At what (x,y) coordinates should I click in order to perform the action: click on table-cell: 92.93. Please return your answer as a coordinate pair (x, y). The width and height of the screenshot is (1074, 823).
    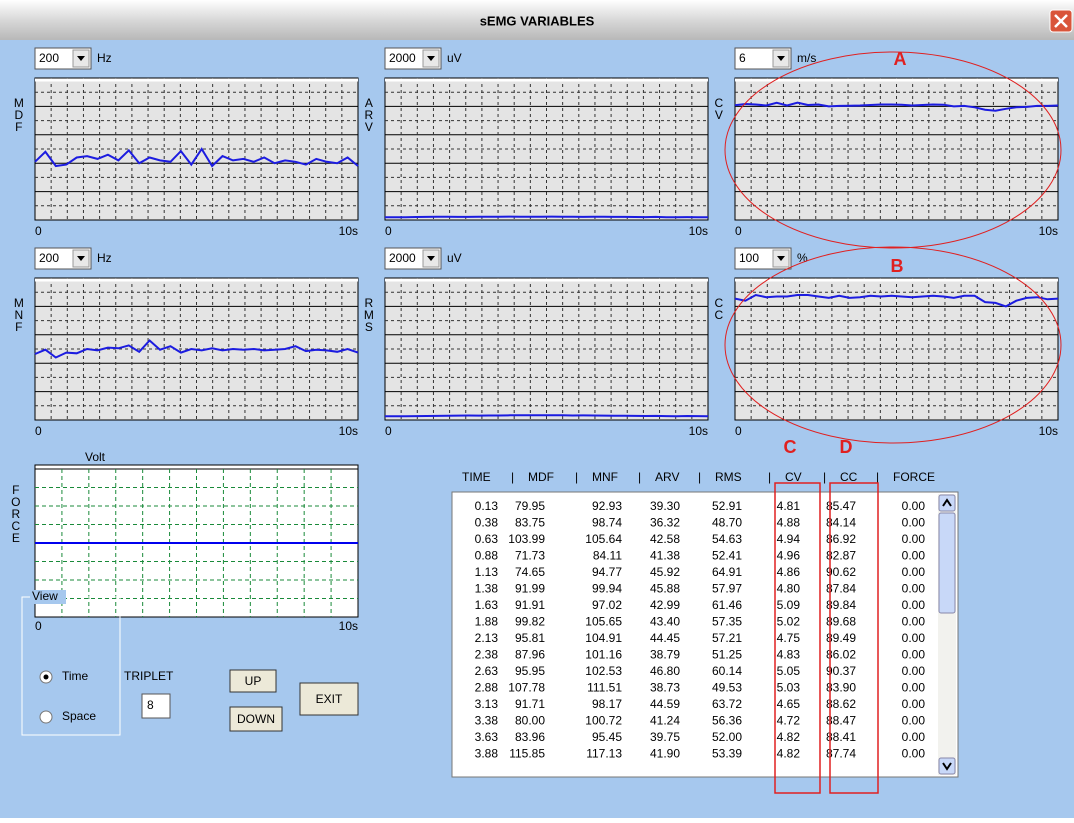
    Looking at the image, I should click on (607, 506).